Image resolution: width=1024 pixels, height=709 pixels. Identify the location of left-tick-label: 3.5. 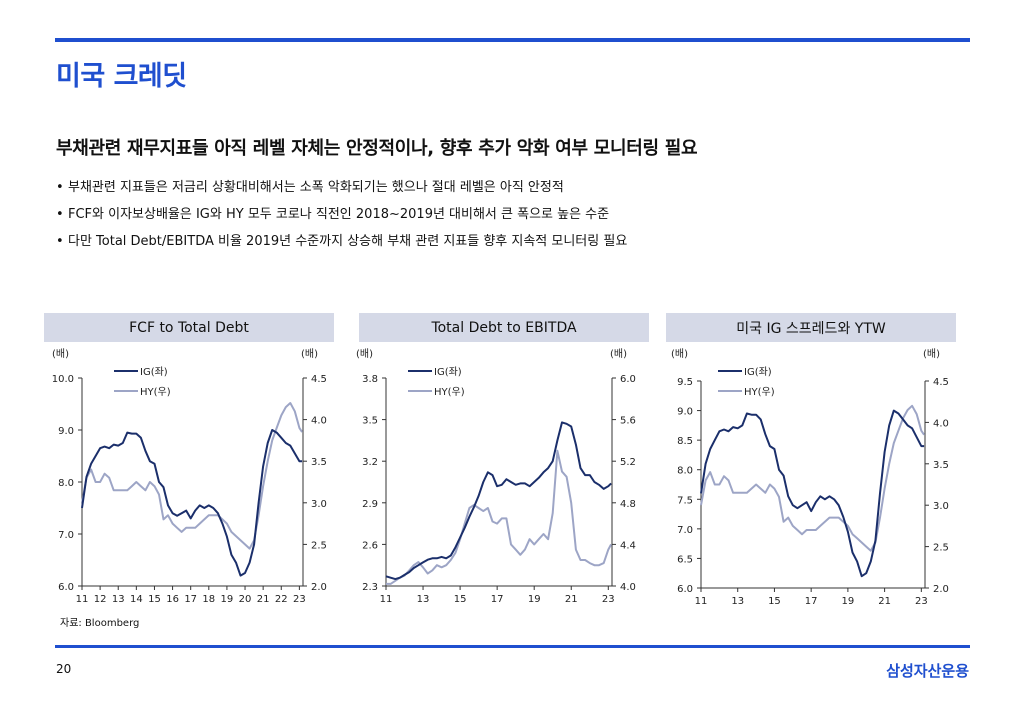
(370, 421).